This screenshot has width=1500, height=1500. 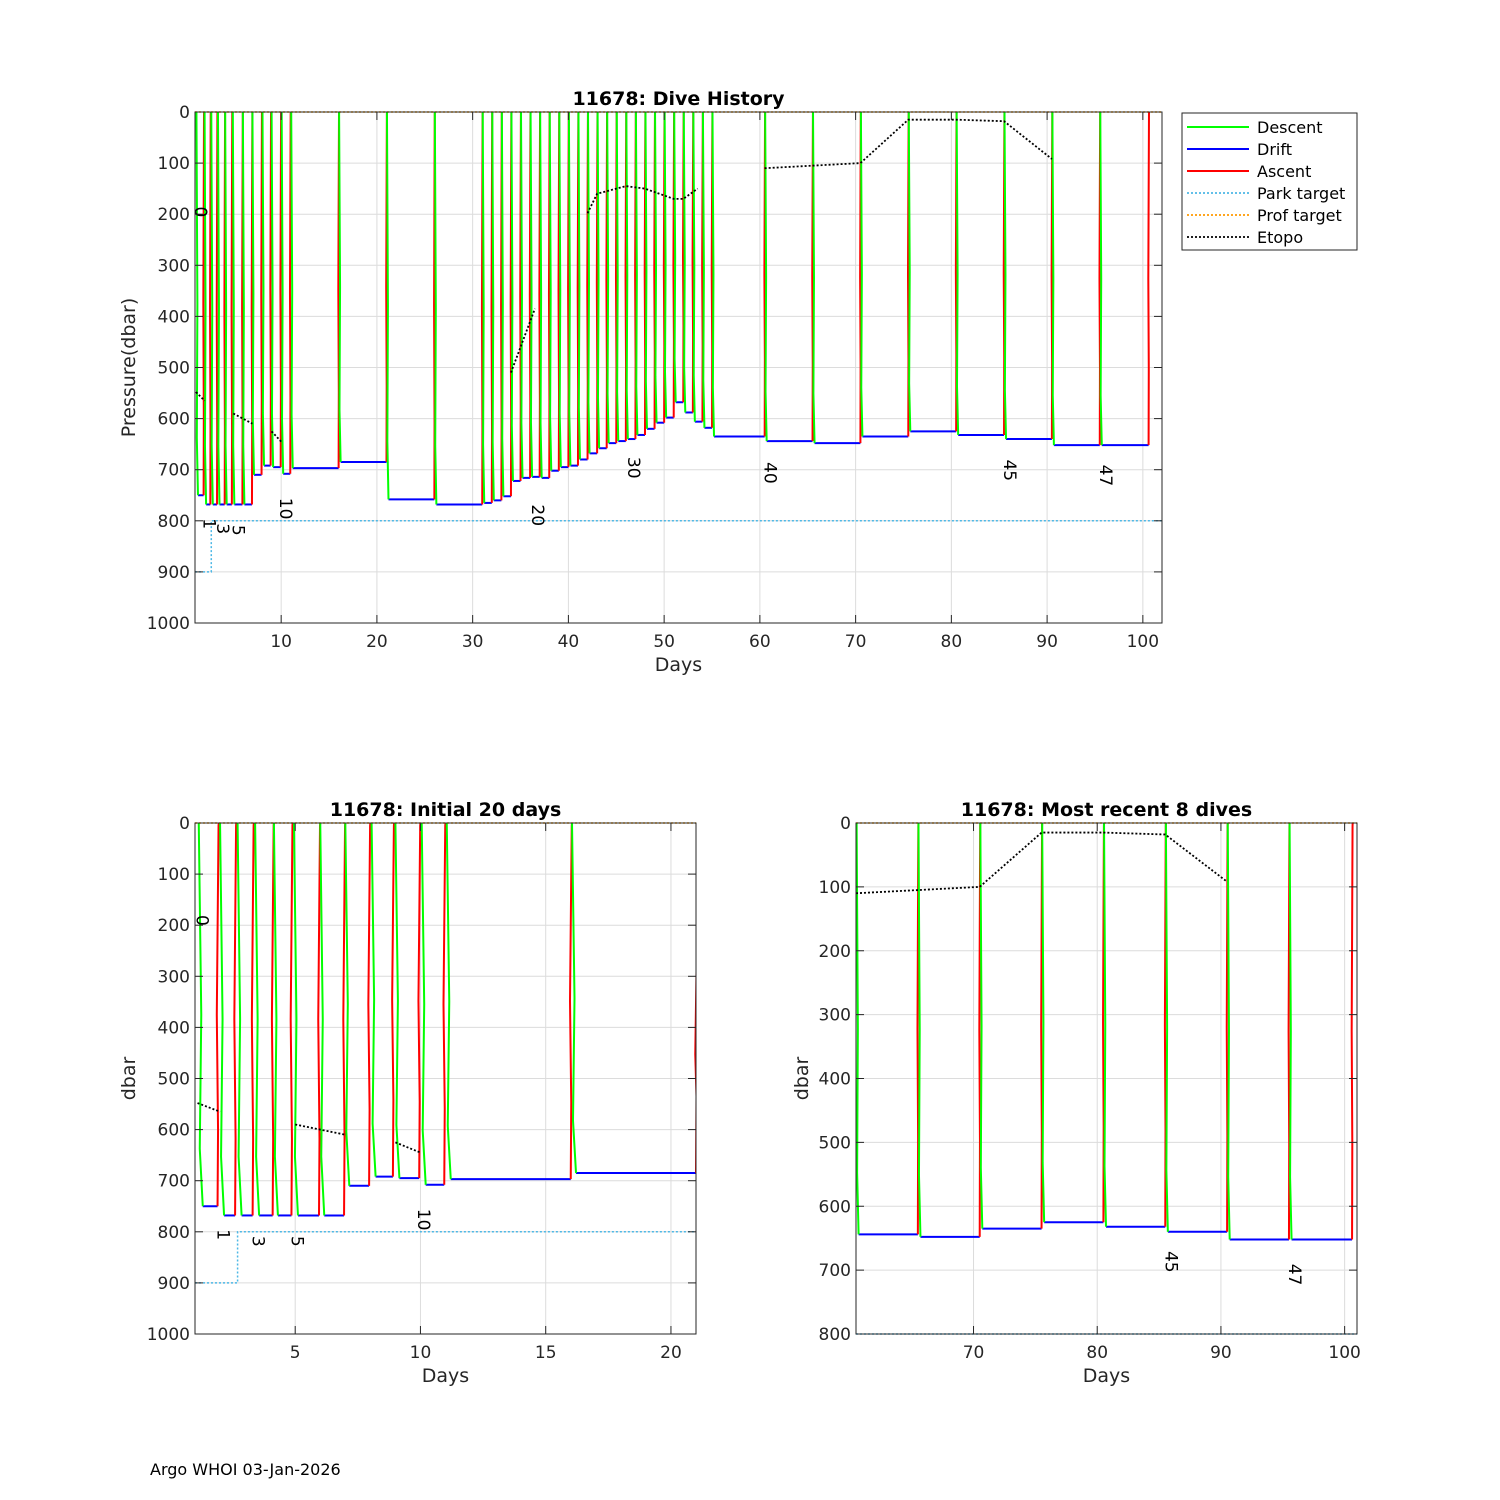 What do you see at coordinates (184, 113) in the screenshot?
I see `y-tick-label: 0` at bounding box center [184, 113].